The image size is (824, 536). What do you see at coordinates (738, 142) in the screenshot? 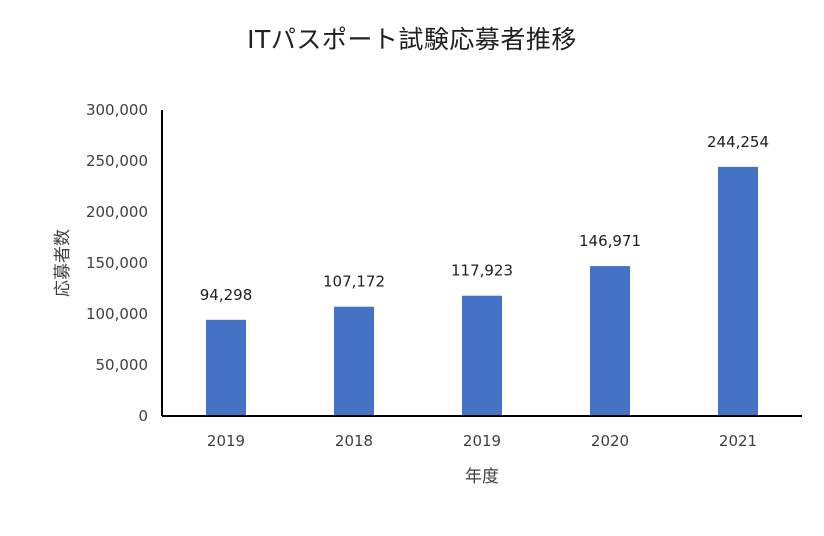
I see `data-label: 244,254` at bounding box center [738, 142].